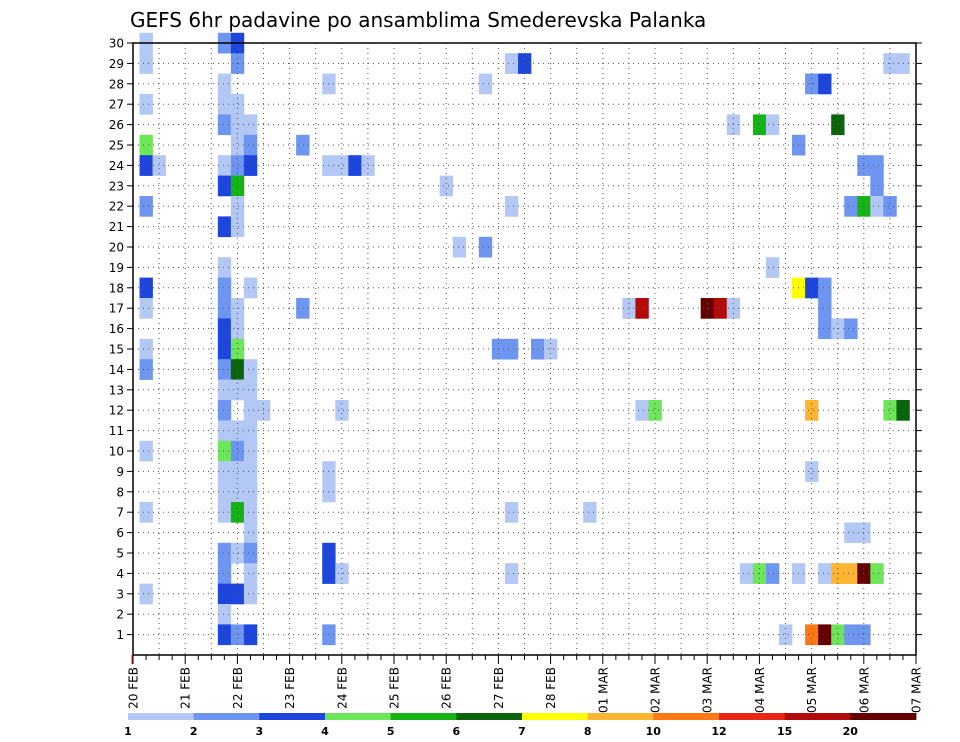  What do you see at coordinates (447, 688) in the screenshot?
I see `x-tick-label: 26 FEB` at bounding box center [447, 688].